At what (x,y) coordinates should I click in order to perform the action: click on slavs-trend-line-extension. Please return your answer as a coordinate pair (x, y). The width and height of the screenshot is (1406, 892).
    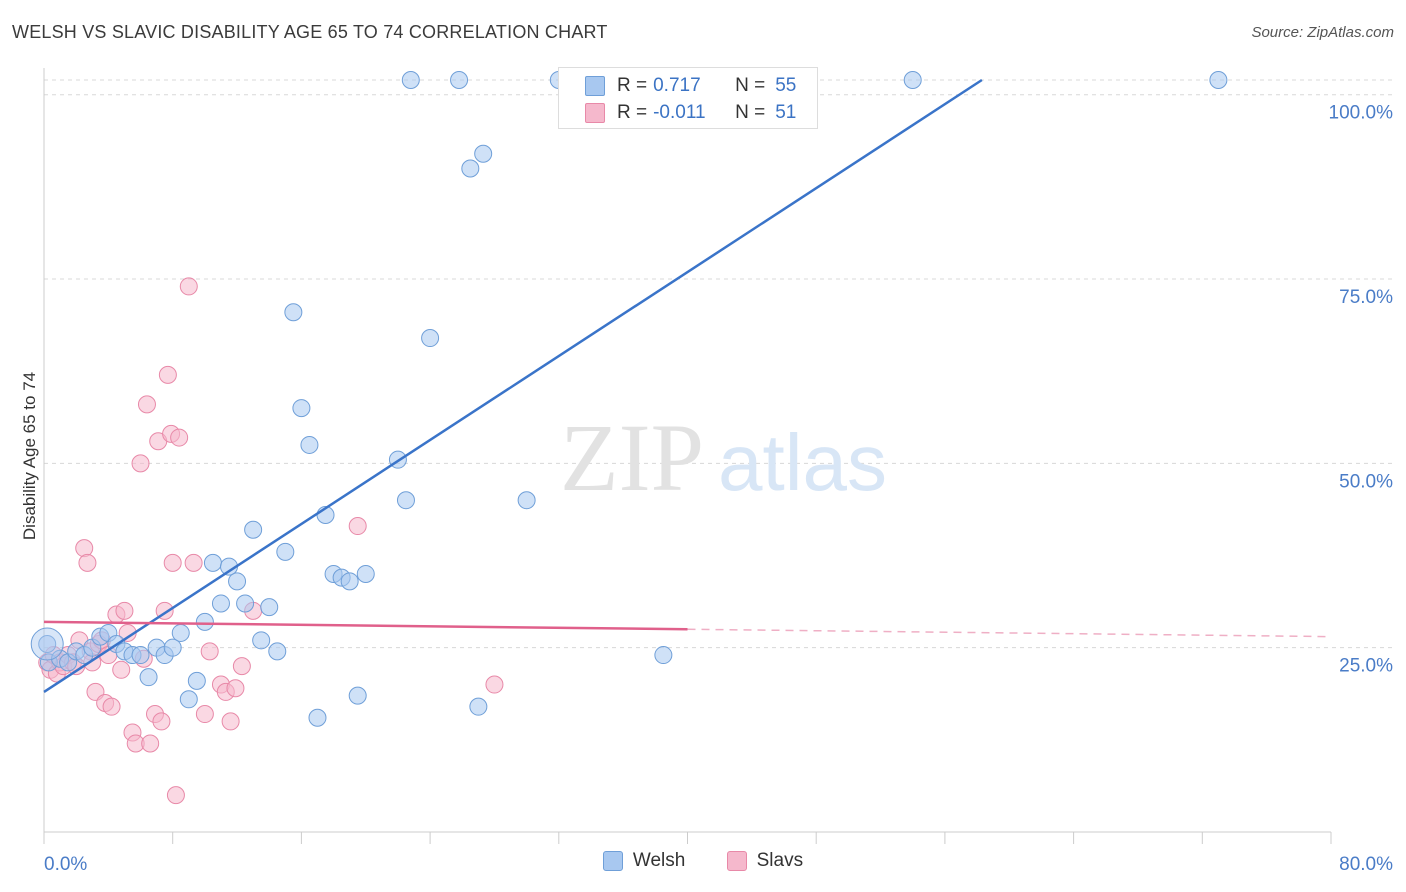
    Looking at the image, I should click on (1009, 633).